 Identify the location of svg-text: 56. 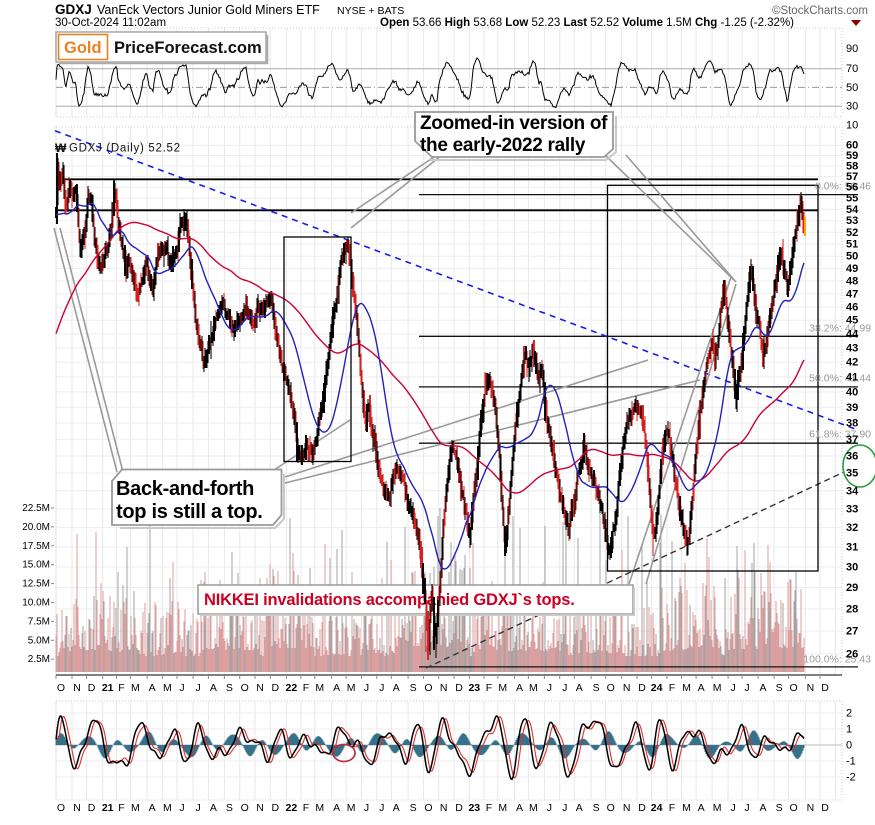
(852, 188).